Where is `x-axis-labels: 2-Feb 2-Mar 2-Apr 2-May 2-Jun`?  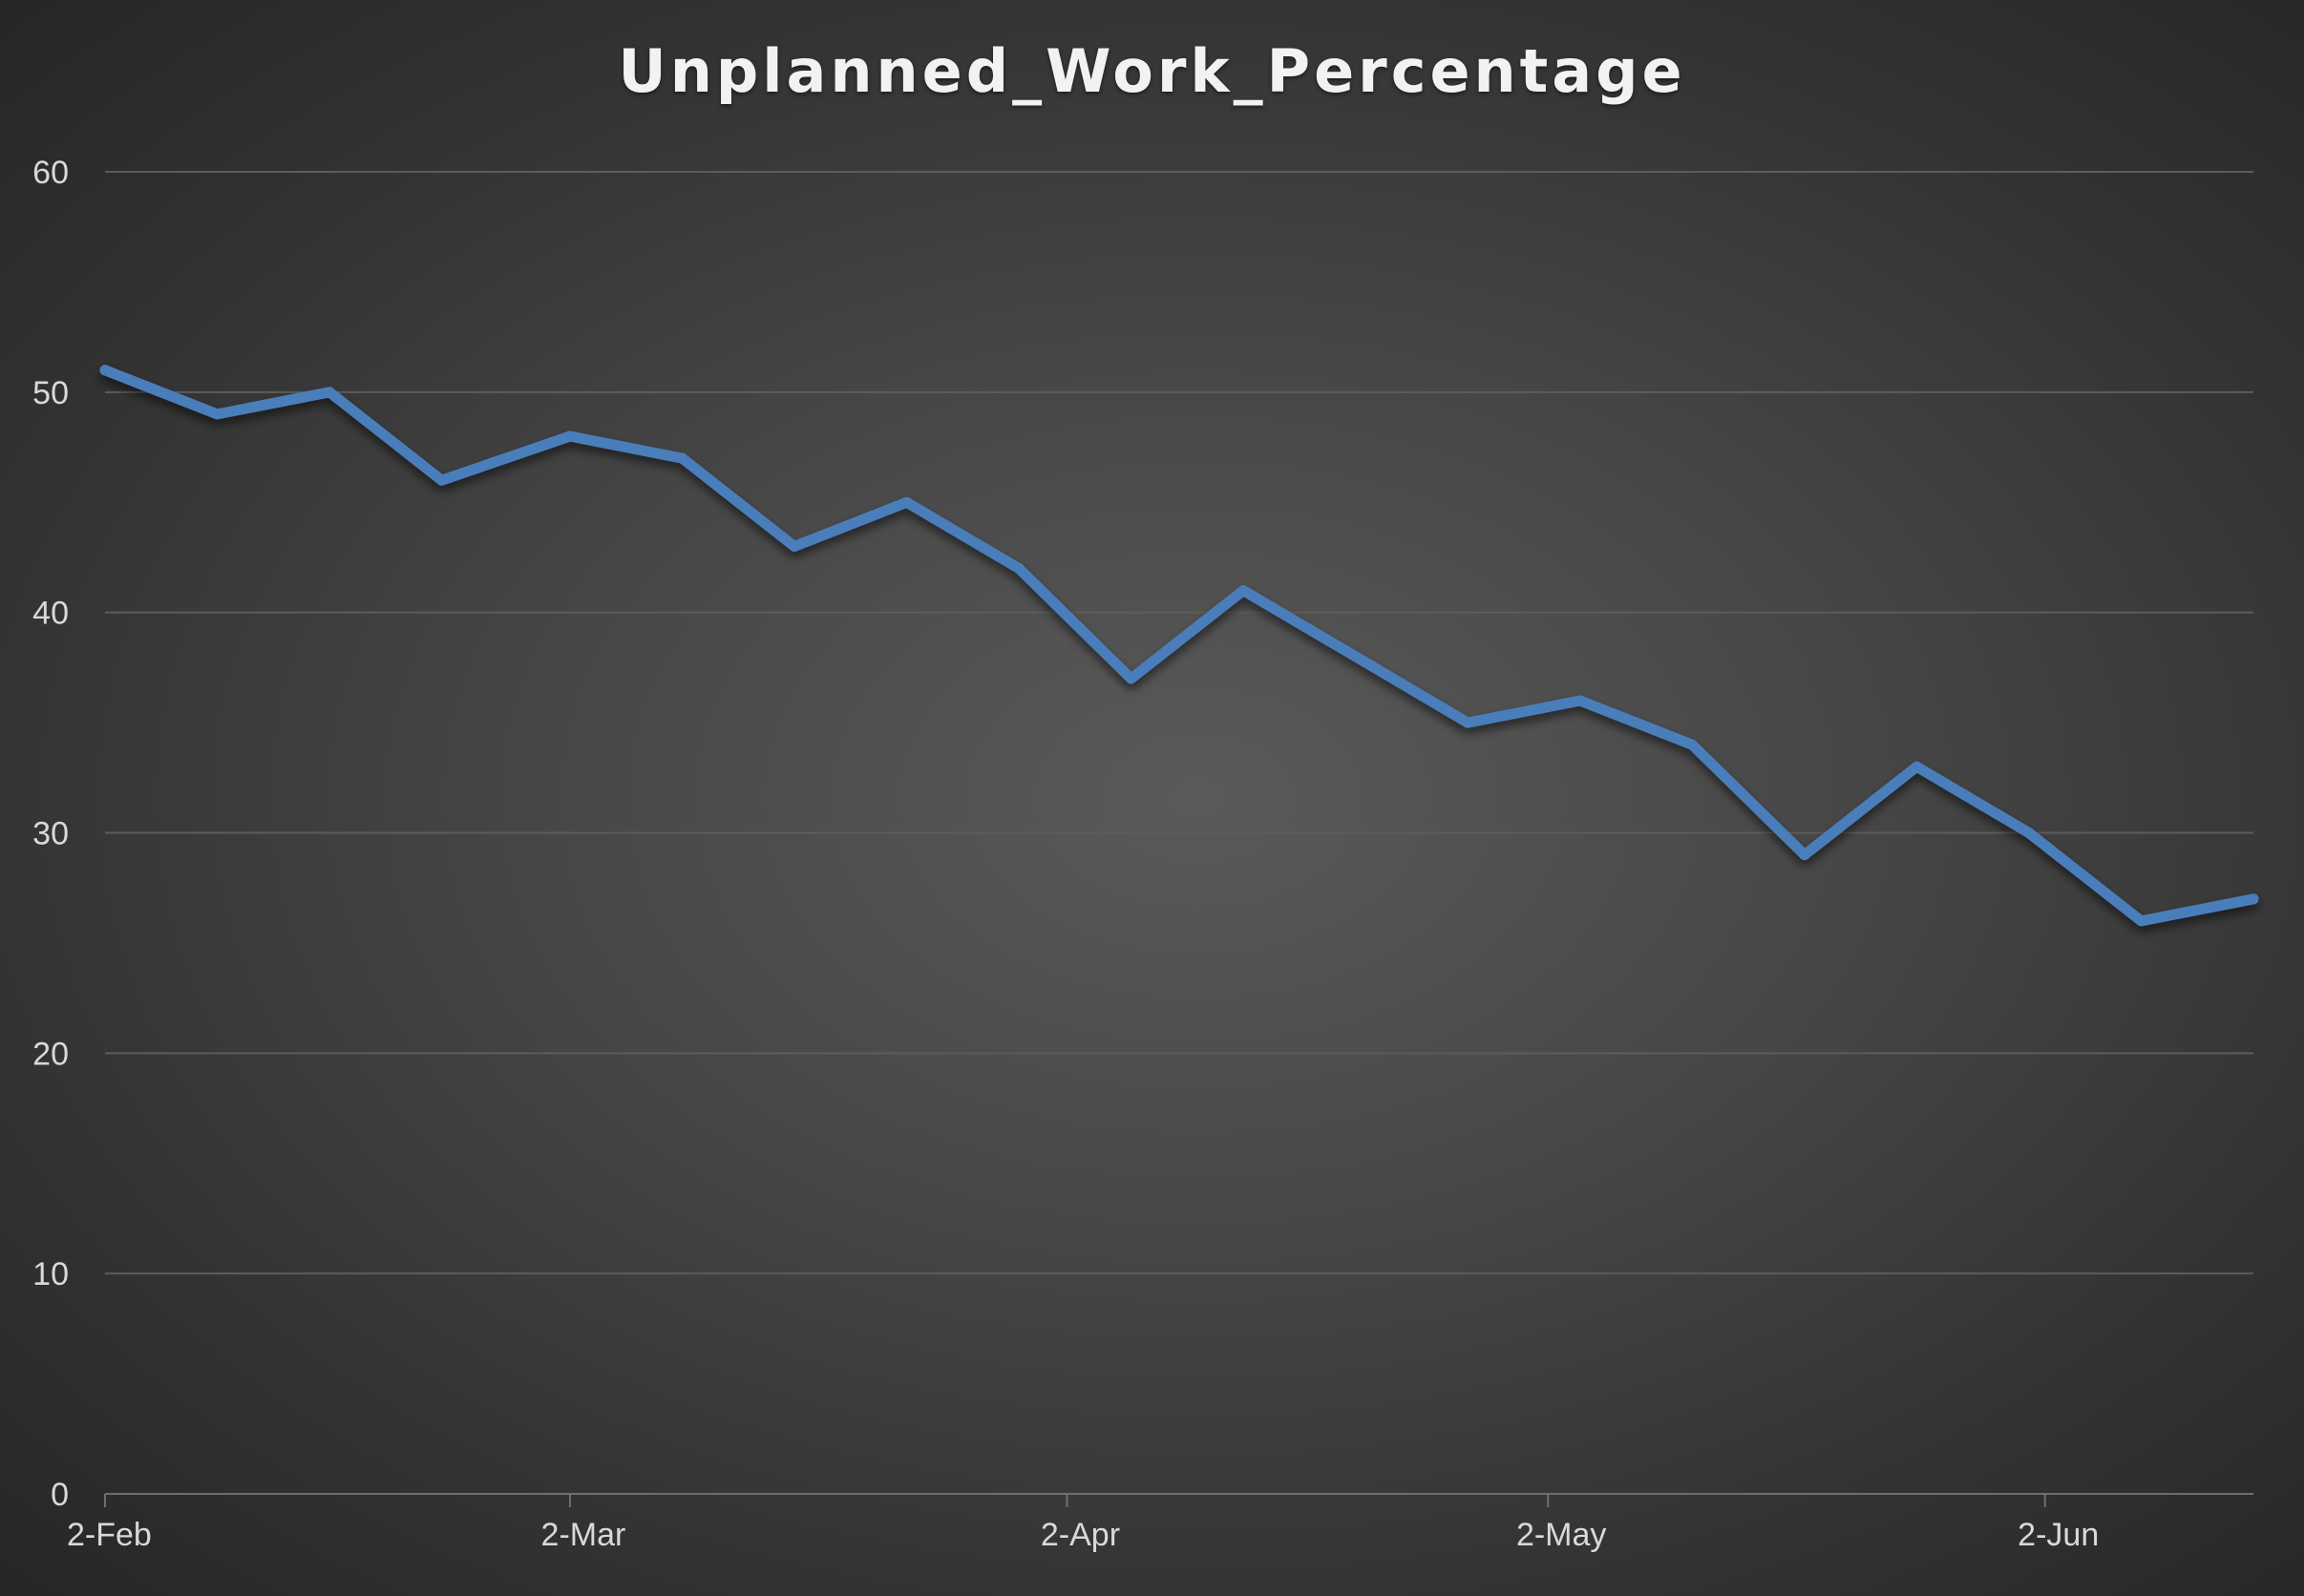 x-axis-labels: 2-Feb 2-Mar 2-Apr 2-May 2-Jun is located at coordinates (1083, 1535).